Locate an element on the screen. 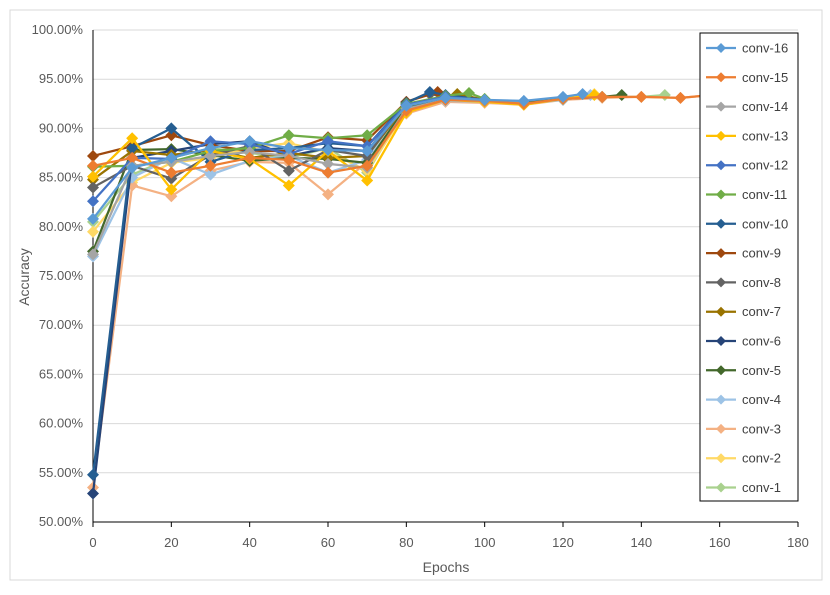  legend-item: conv-7 is located at coordinates (743, 311).